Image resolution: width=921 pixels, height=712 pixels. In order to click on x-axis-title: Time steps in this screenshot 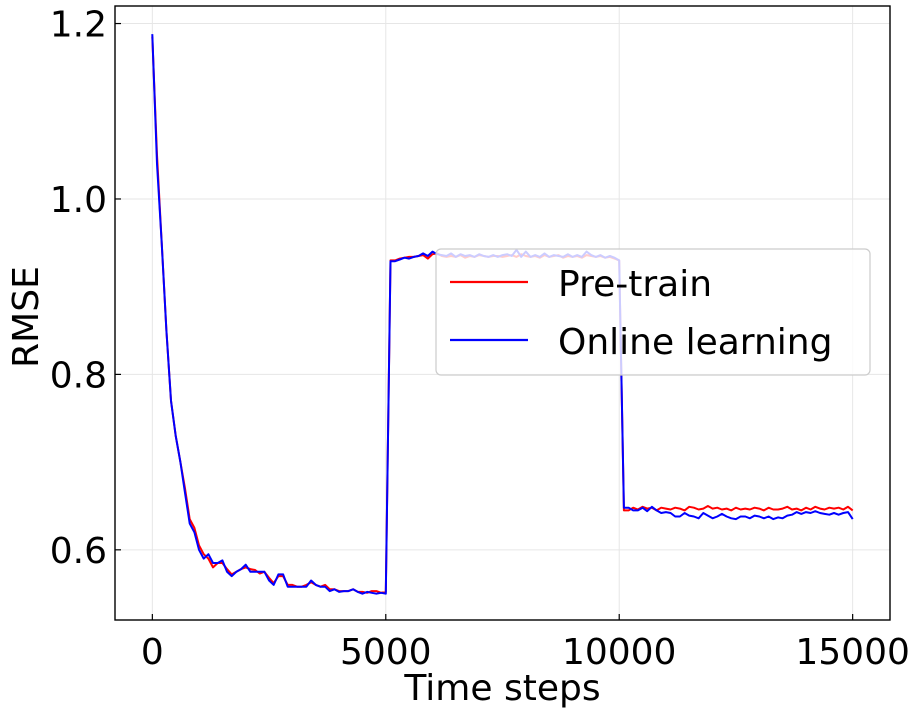, I will do `click(501, 688)`.